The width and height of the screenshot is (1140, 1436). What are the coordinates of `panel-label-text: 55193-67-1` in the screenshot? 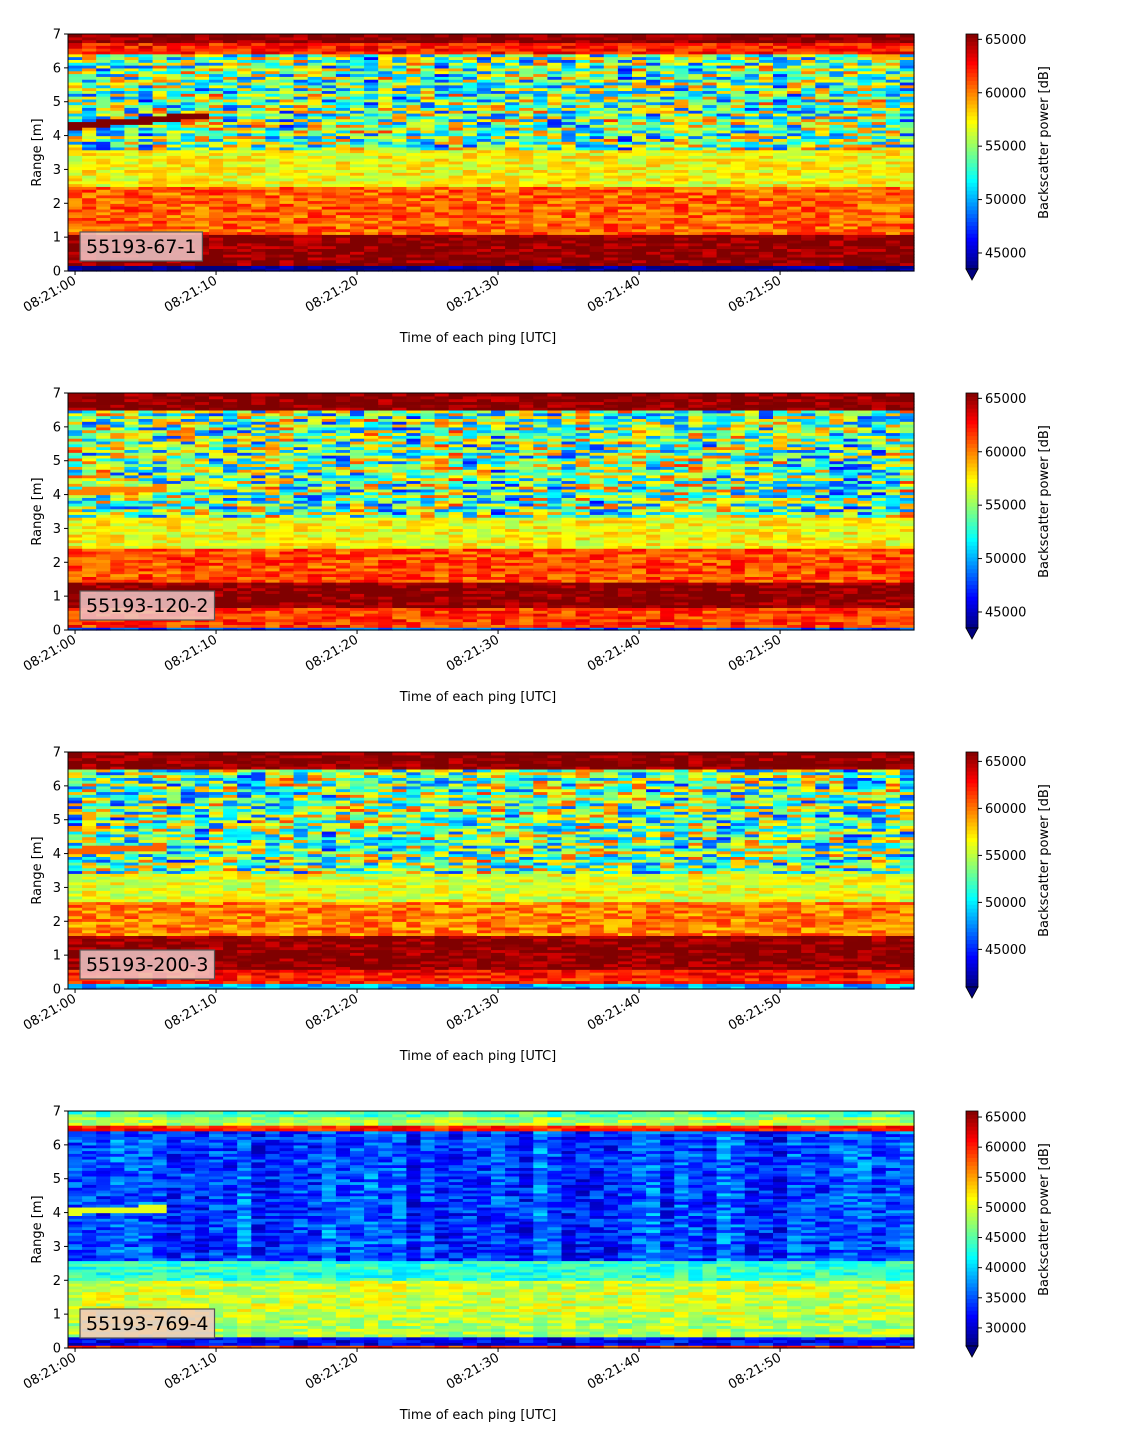 It's located at (141, 247).